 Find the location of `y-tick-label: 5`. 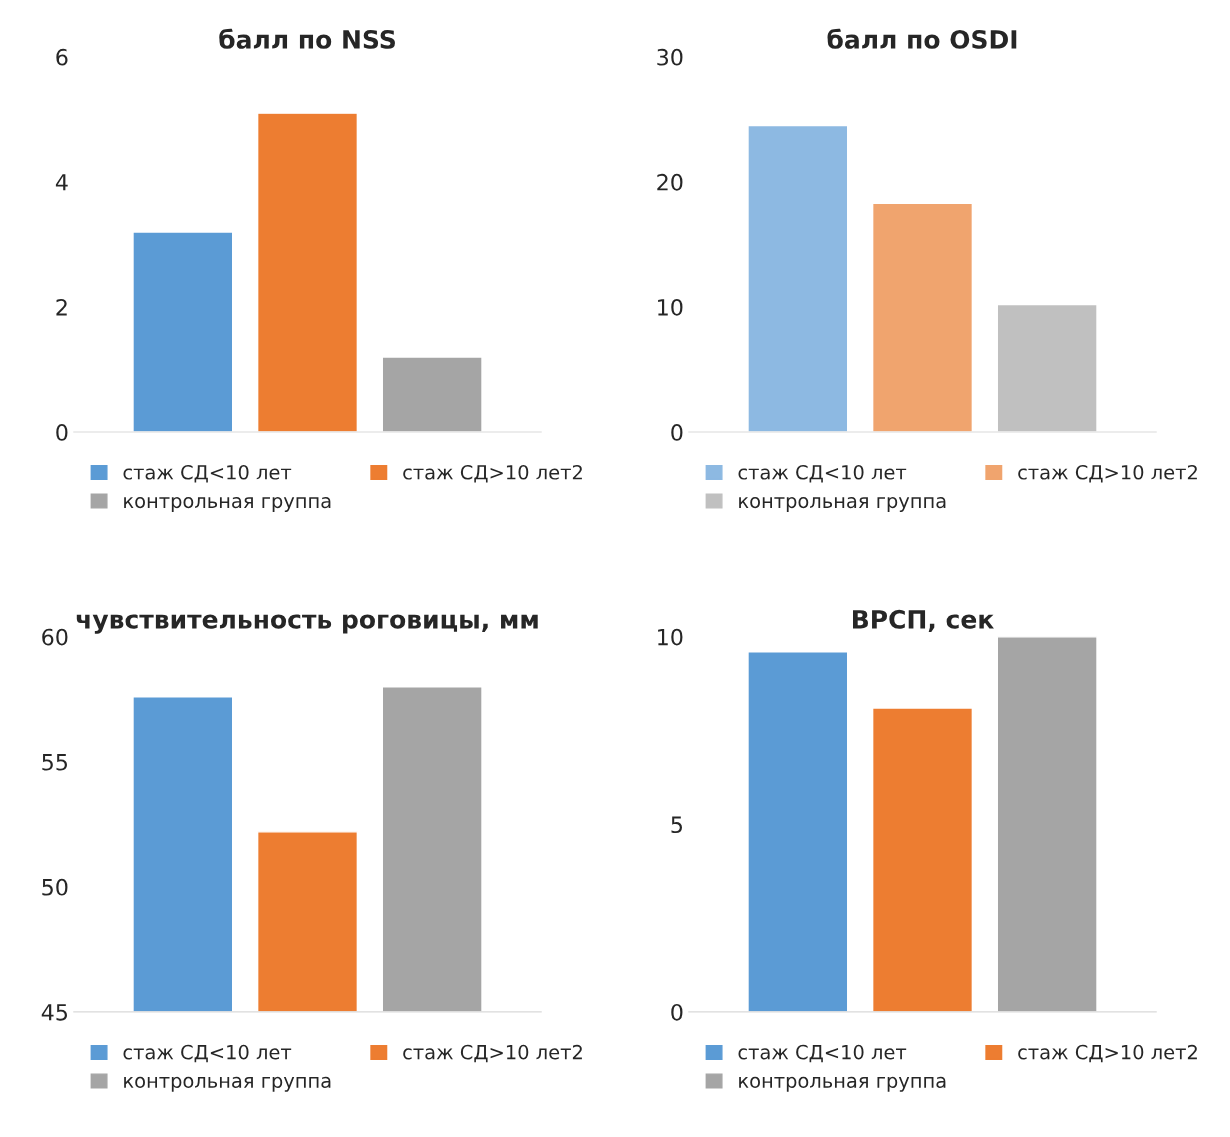

y-tick-label: 5 is located at coordinates (676, 825).